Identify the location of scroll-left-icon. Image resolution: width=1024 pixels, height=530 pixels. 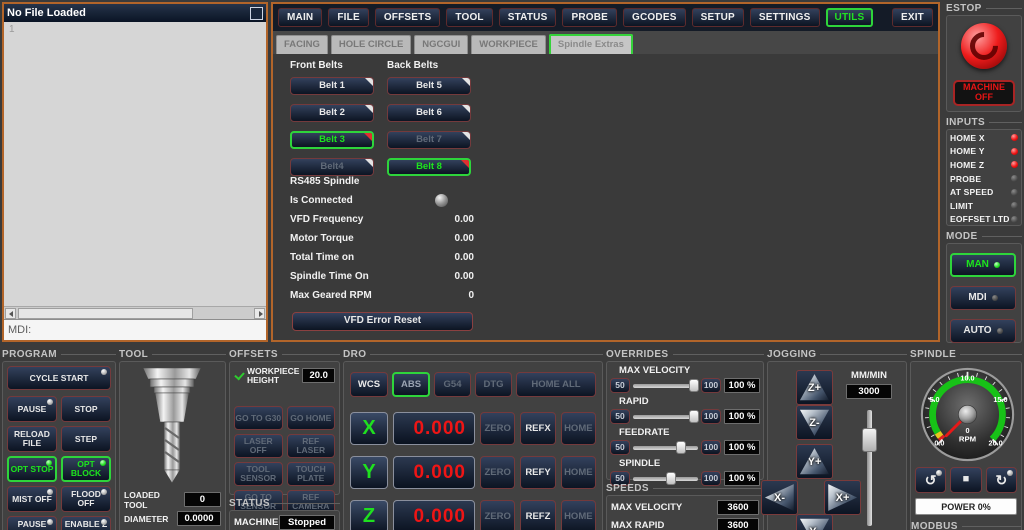
(10, 313).